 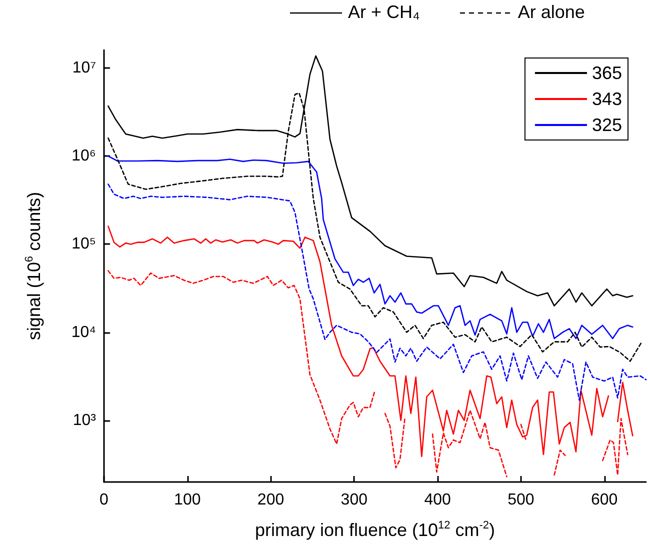 What do you see at coordinates (384, 12) in the screenshot?
I see `text: Ar + CH₄` at bounding box center [384, 12].